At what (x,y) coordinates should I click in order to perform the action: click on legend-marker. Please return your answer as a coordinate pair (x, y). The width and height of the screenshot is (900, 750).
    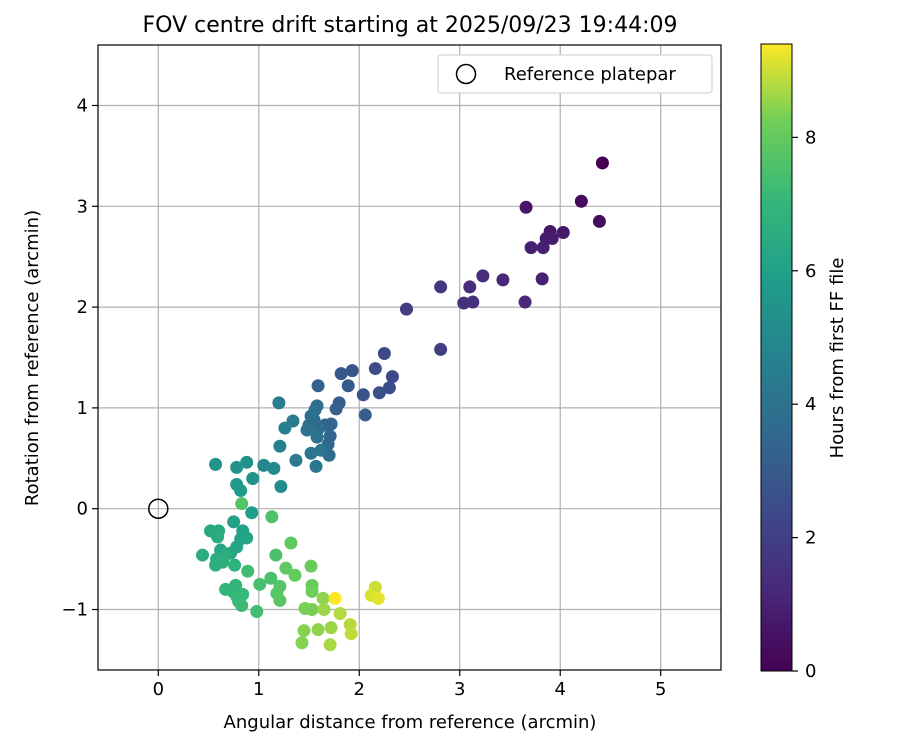
    Looking at the image, I should click on (466, 74).